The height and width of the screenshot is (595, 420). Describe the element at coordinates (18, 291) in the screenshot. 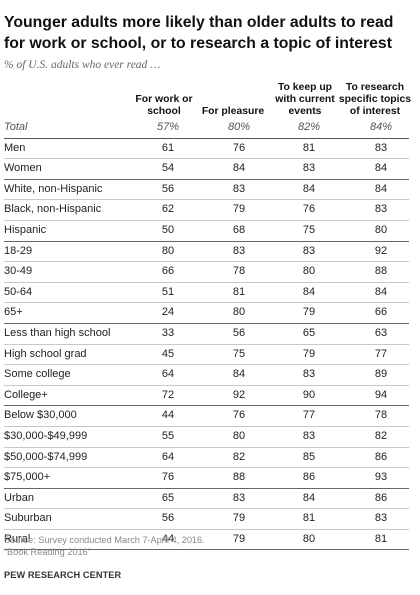

I see `row-label: 50-64` at that location.